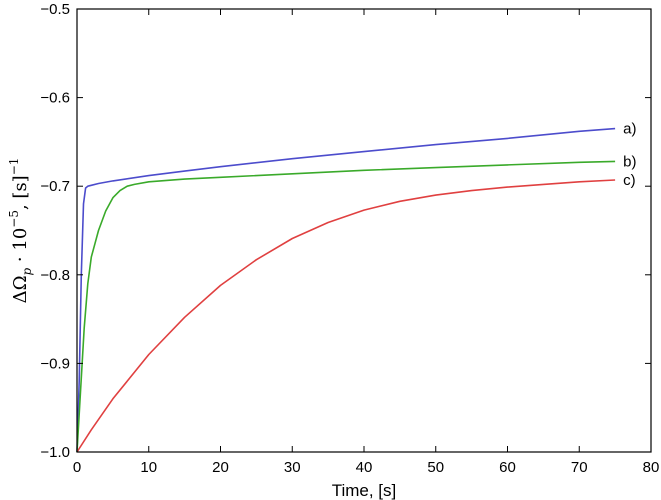 This screenshot has width=661, height=500. I want to click on y-tick-label: −0.8, so click(55, 275).